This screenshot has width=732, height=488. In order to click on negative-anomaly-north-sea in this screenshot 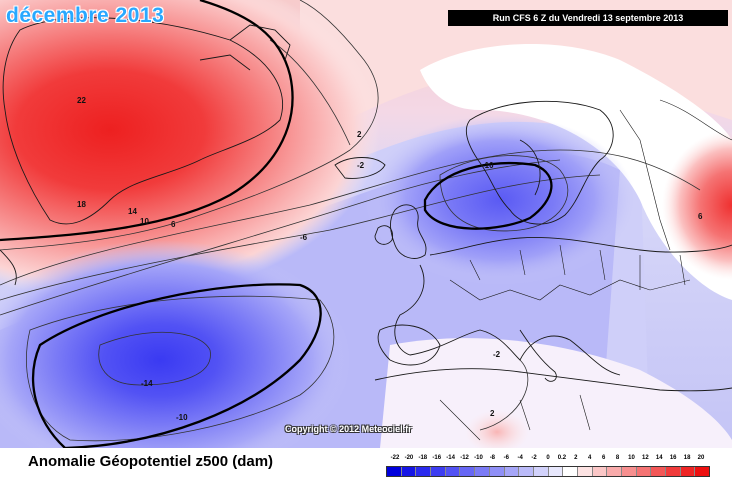, I will do `click(500, 200)`.